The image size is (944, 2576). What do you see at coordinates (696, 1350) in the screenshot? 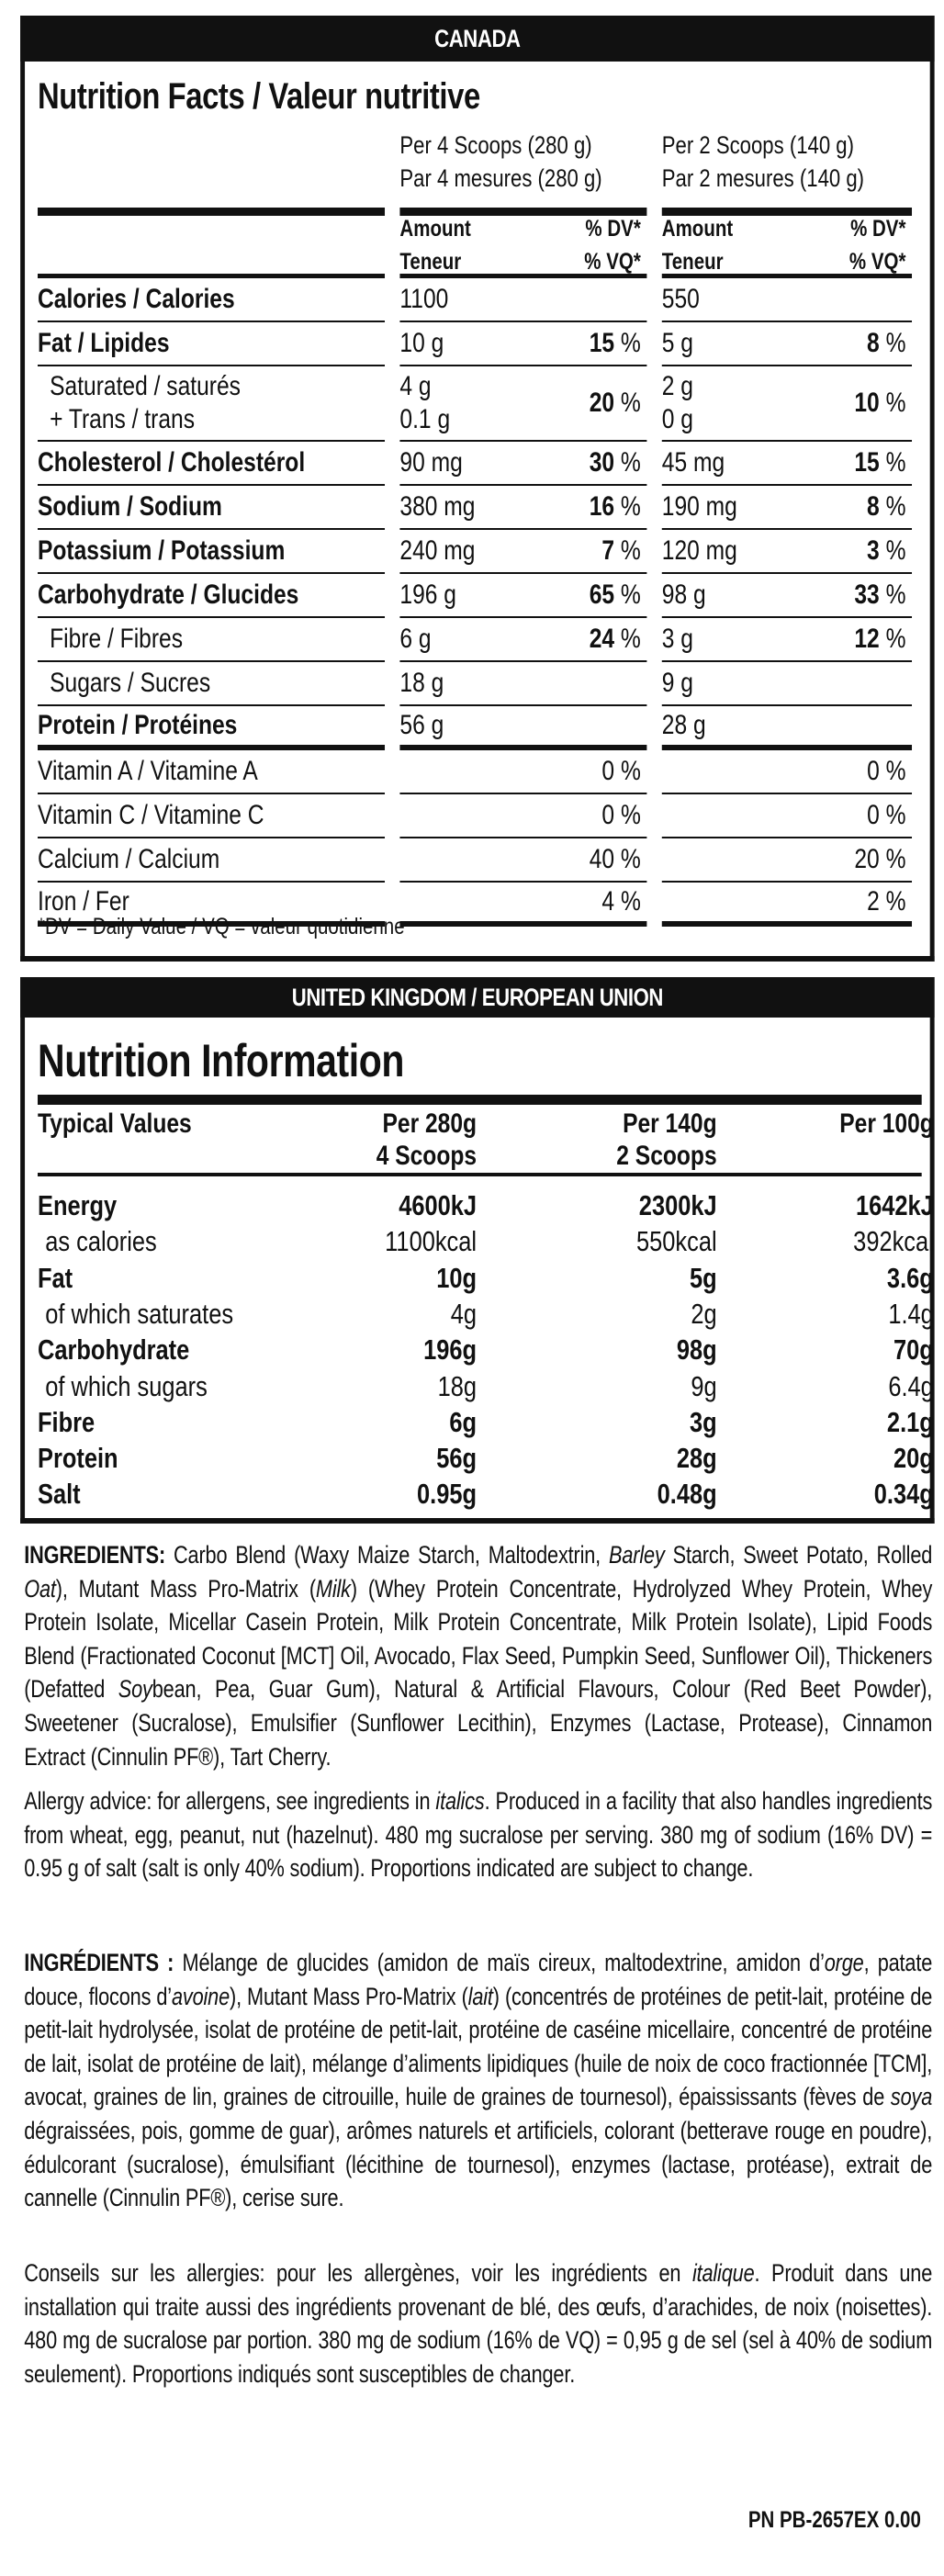
I see `uk-nutrient-value: 98g` at bounding box center [696, 1350].